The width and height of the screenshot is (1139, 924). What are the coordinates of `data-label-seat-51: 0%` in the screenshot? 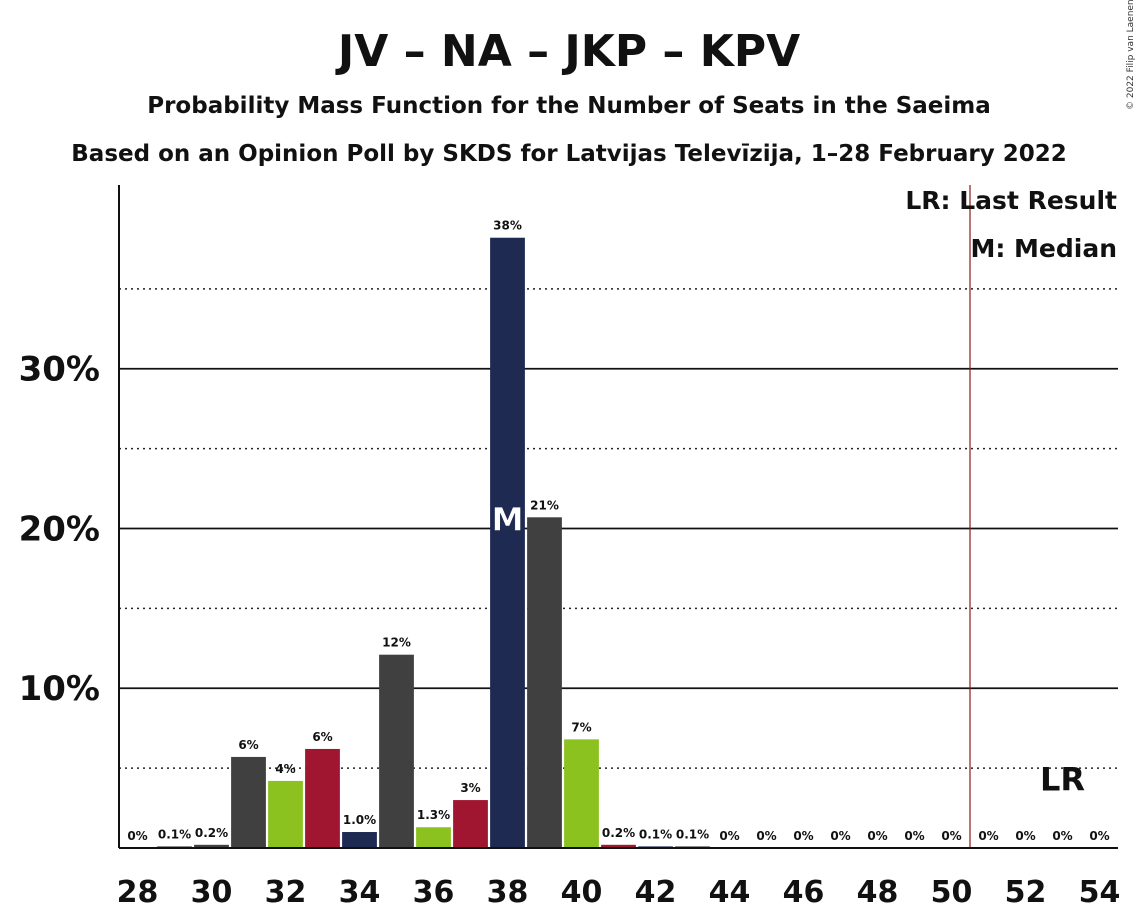 It's located at (988, 836).